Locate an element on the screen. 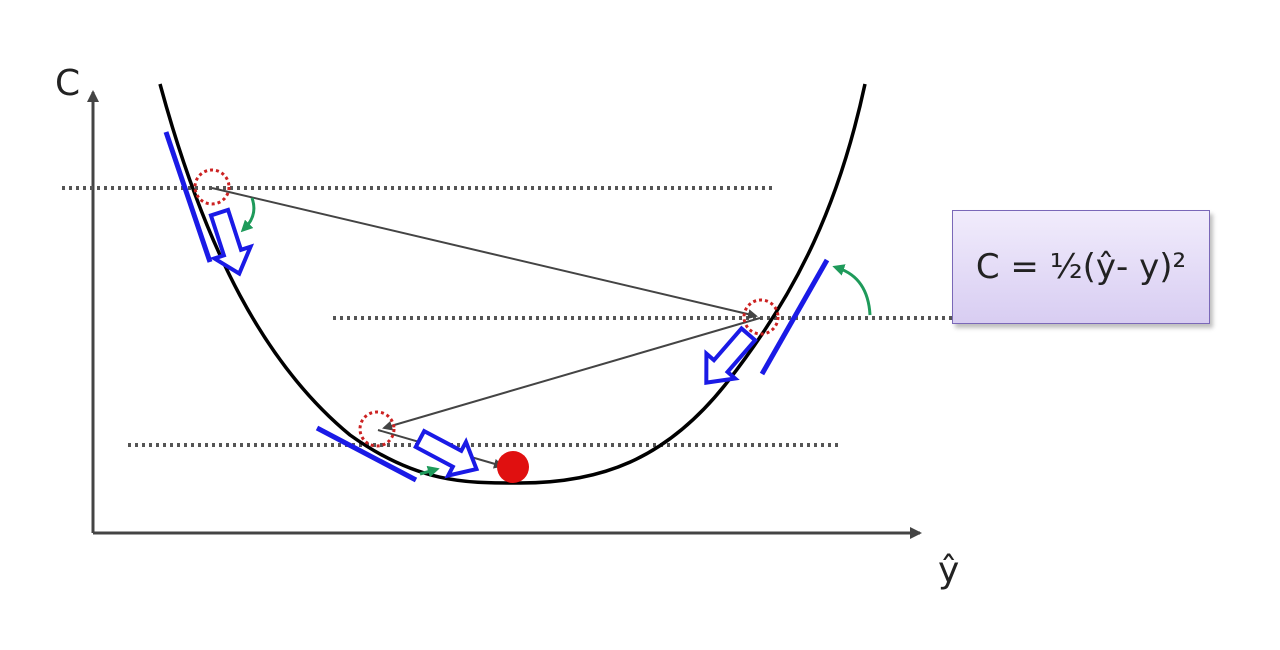  formula-box: C = ½(ŷ- y)² is located at coordinates (1081, 267).